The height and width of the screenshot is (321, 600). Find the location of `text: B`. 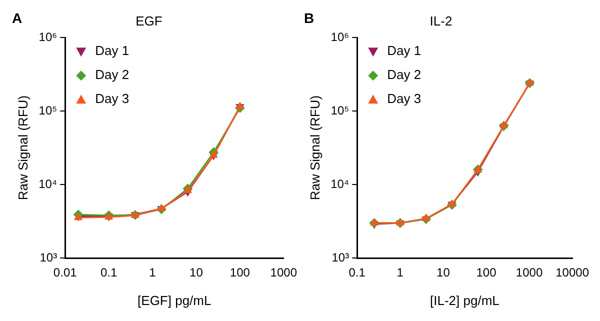

text: B is located at coordinates (309, 18).